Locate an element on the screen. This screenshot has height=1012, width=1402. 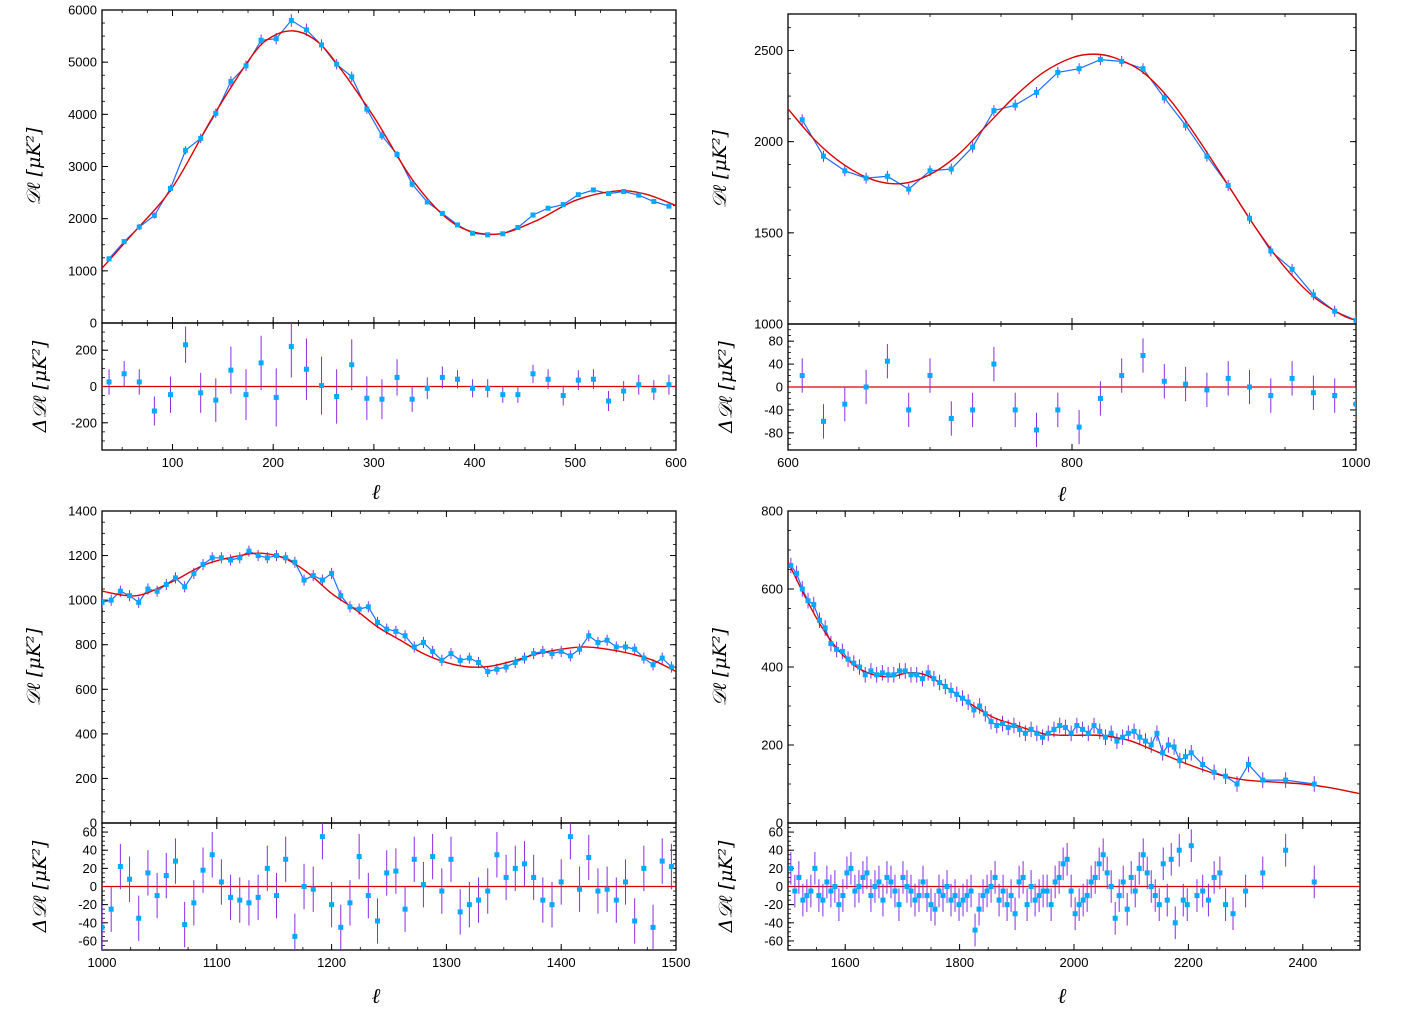
x-tick-label: 600 is located at coordinates (788, 462).